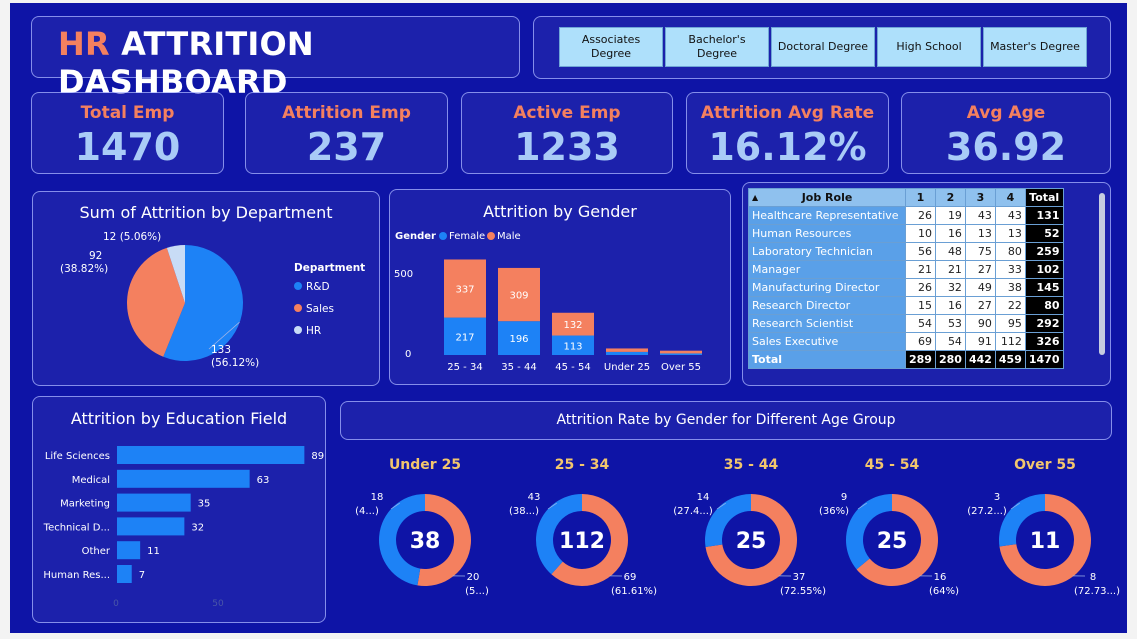  What do you see at coordinates (1044, 197) in the screenshot?
I see `col-total: Total` at bounding box center [1044, 197].